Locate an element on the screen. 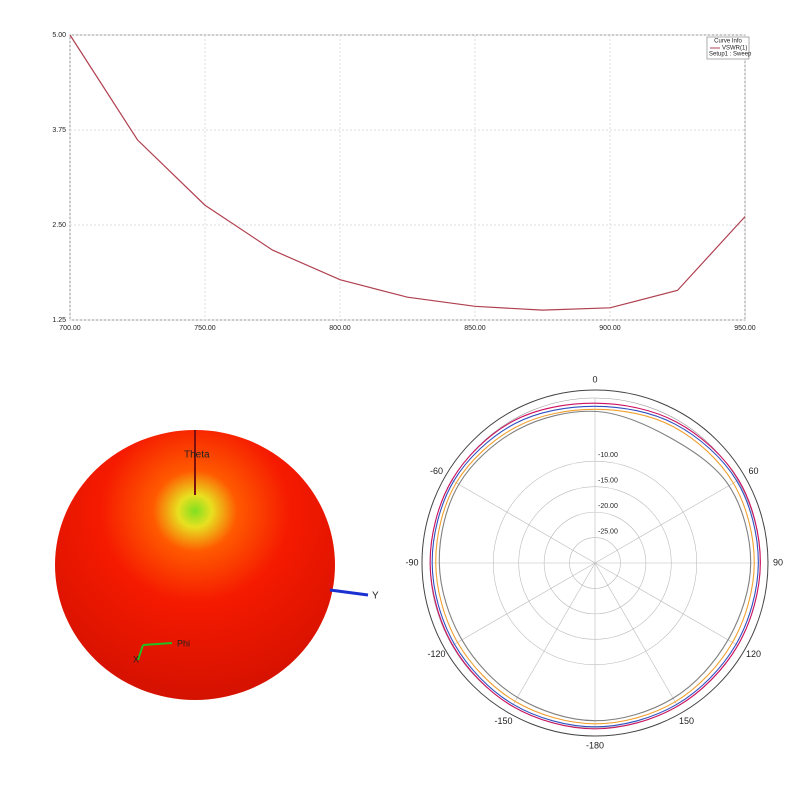  y-tick-label: 3.75 is located at coordinates (59, 130).